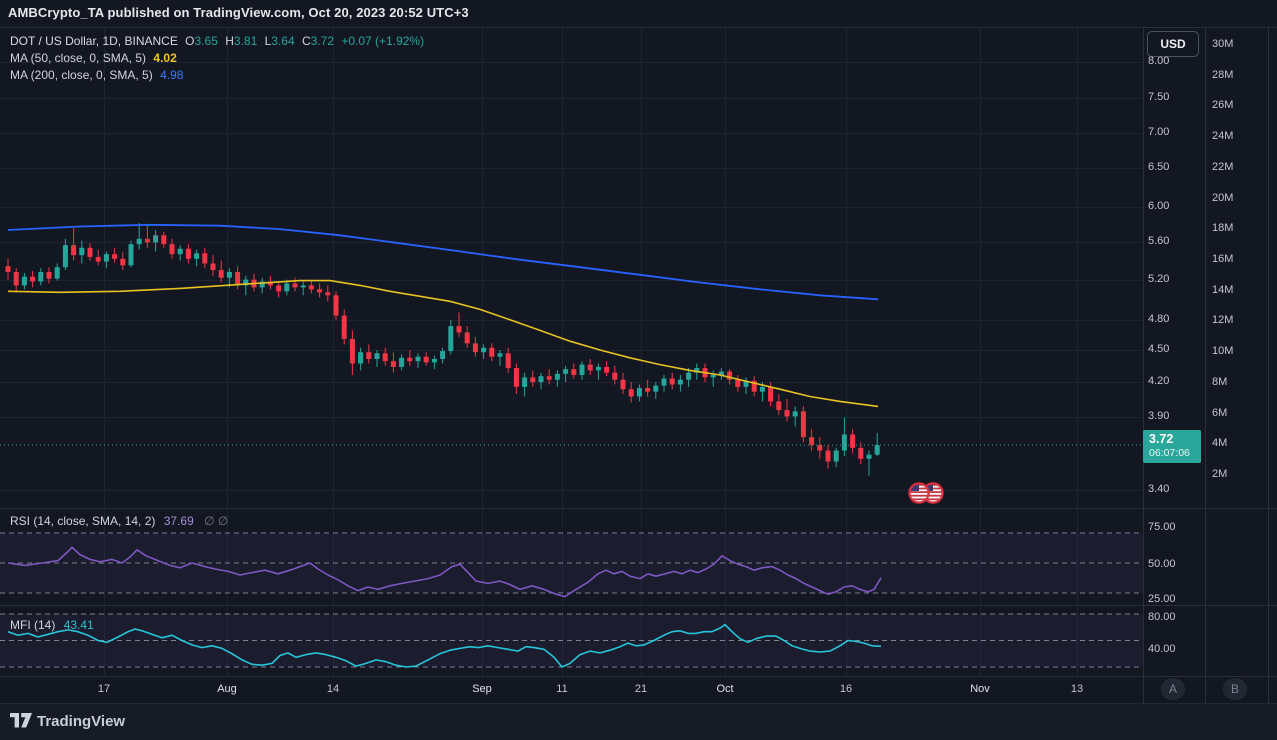 The image size is (1277, 740). What do you see at coordinates (638, 721) in the screenshot?
I see `footer-bar: TradingView` at bounding box center [638, 721].